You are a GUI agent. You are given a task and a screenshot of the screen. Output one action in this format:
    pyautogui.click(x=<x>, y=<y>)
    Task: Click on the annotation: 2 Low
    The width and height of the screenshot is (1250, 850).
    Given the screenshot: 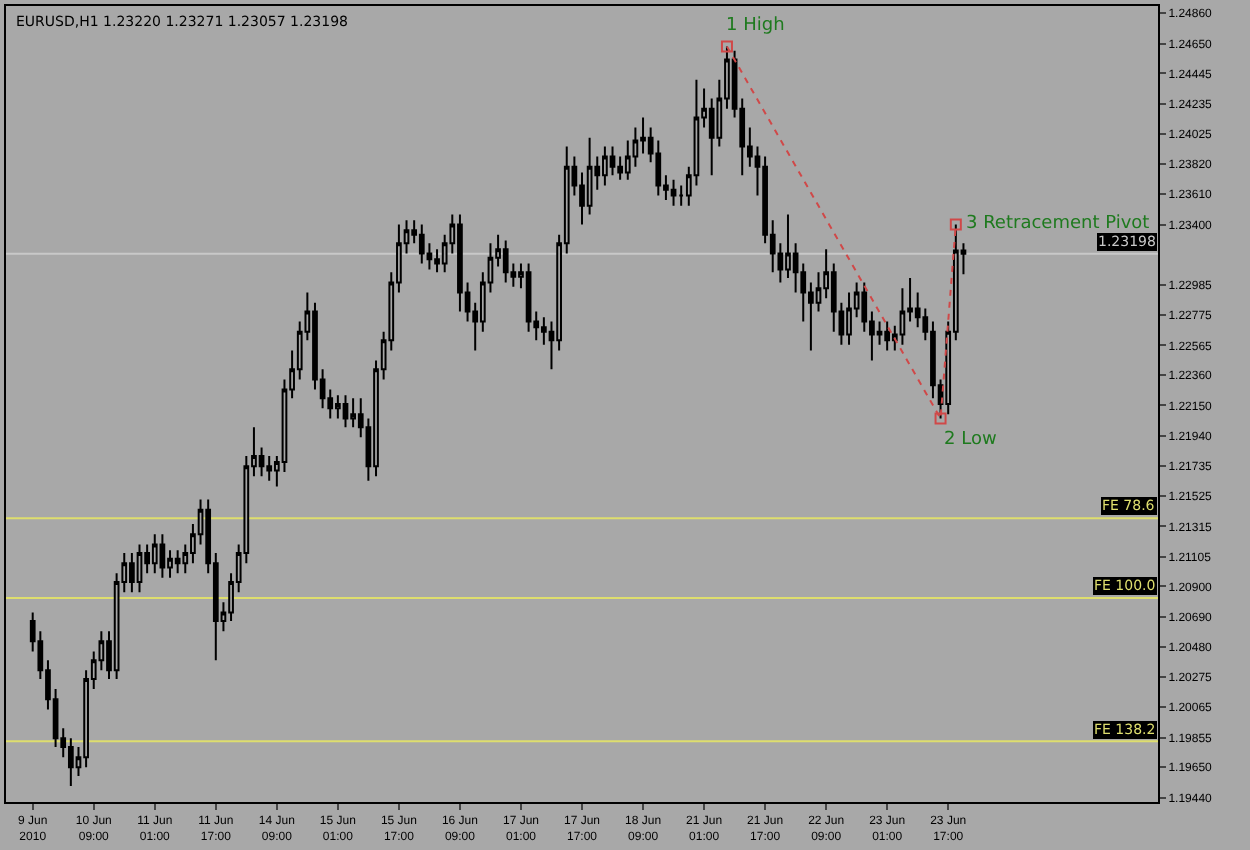 What is the action you would take?
    pyautogui.click(x=970, y=440)
    